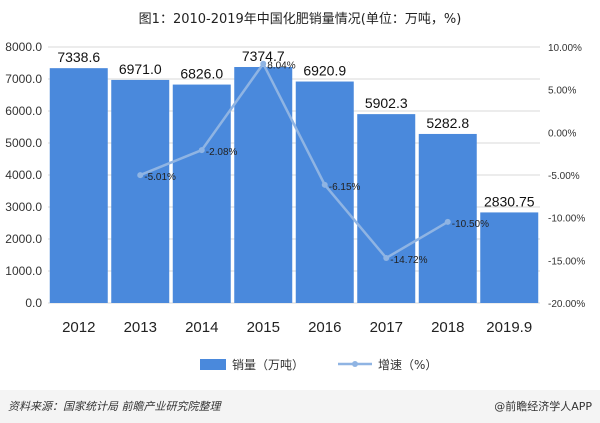 This screenshot has width=600, height=423. What do you see at coordinates (345, 187) in the screenshot?
I see `growth-label-2016: -6.15%` at bounding box center [345, 187].